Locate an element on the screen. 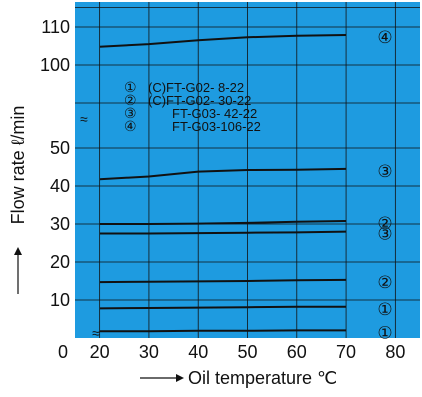 The image size is (422, 397). series-end-label: ④ is located at coordinates (384, 37).